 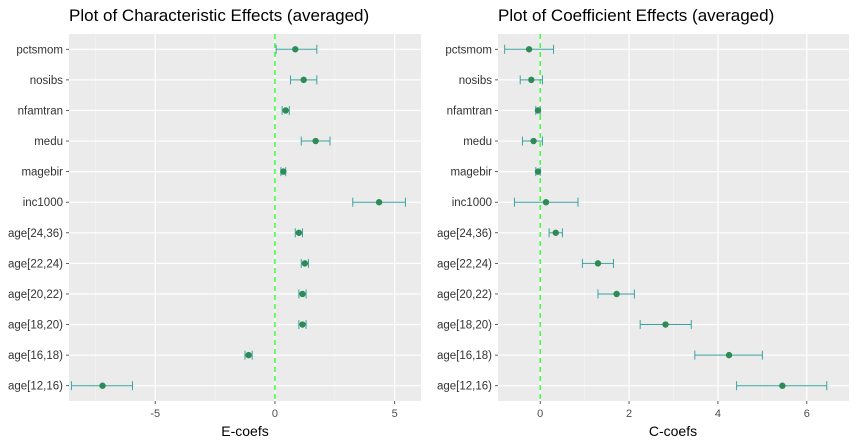 I want to click on chart-title: Plot of Coefficient Effects (averaged), so click(x=636, y=15).